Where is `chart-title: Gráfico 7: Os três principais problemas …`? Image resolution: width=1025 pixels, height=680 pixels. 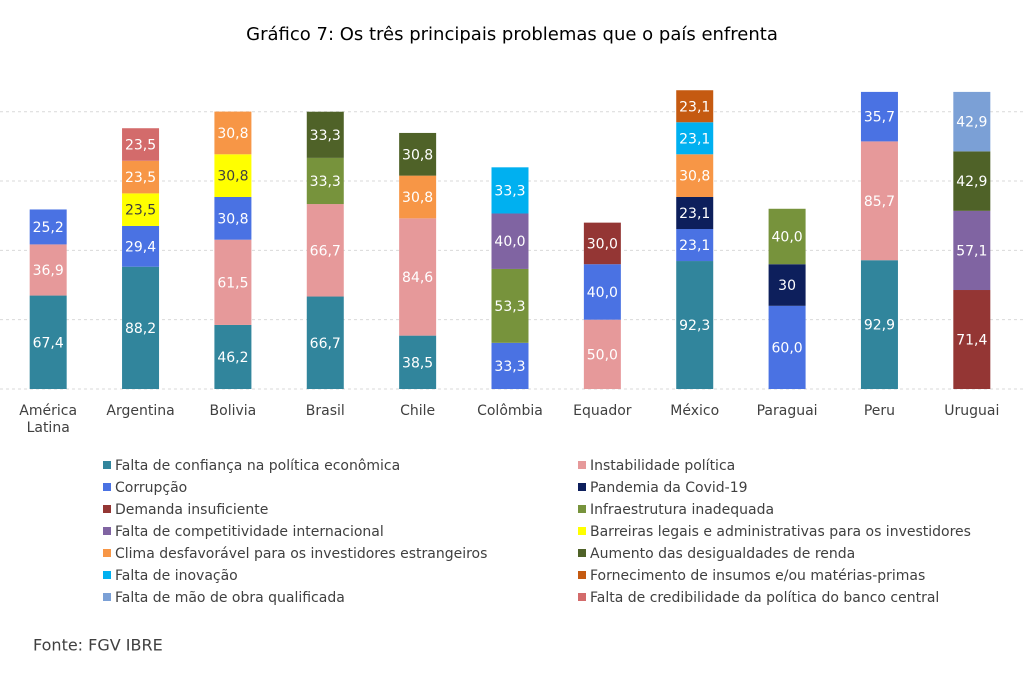
chart-title: Gráfico 7: Os três principais problemas … is located at coordinates (512, 34).